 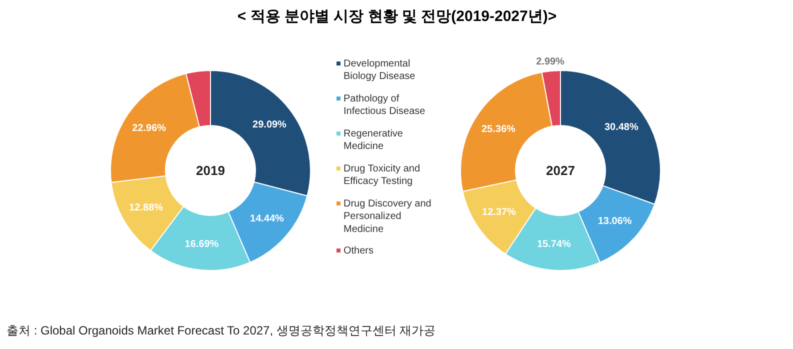 What do you see at coordinates (553, 244) in the screenshot?
I see `data-label: 15.74%` at bounding box center [553, 244].